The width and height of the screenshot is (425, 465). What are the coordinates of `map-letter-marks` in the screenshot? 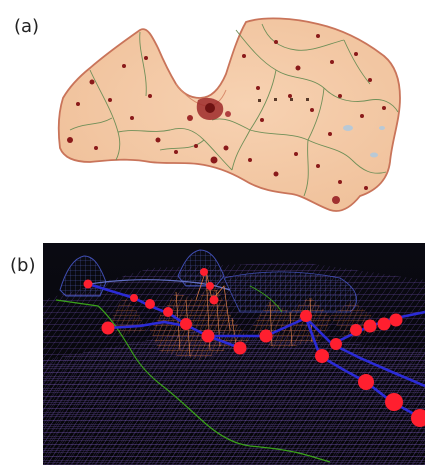 It's located at (283, 100).